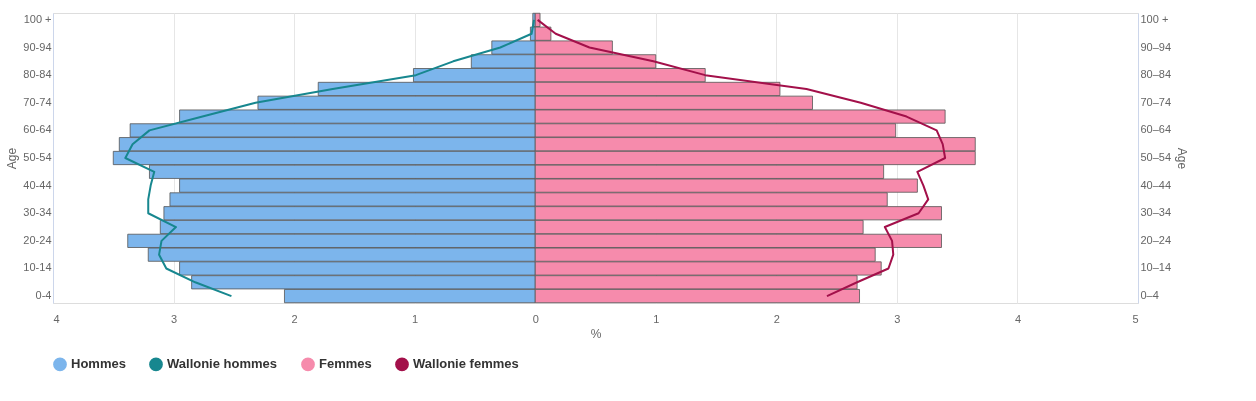  Describe the element at coordinates (37, 101) in the screenshot. I see `y-tick-label: 70-74` at that location.